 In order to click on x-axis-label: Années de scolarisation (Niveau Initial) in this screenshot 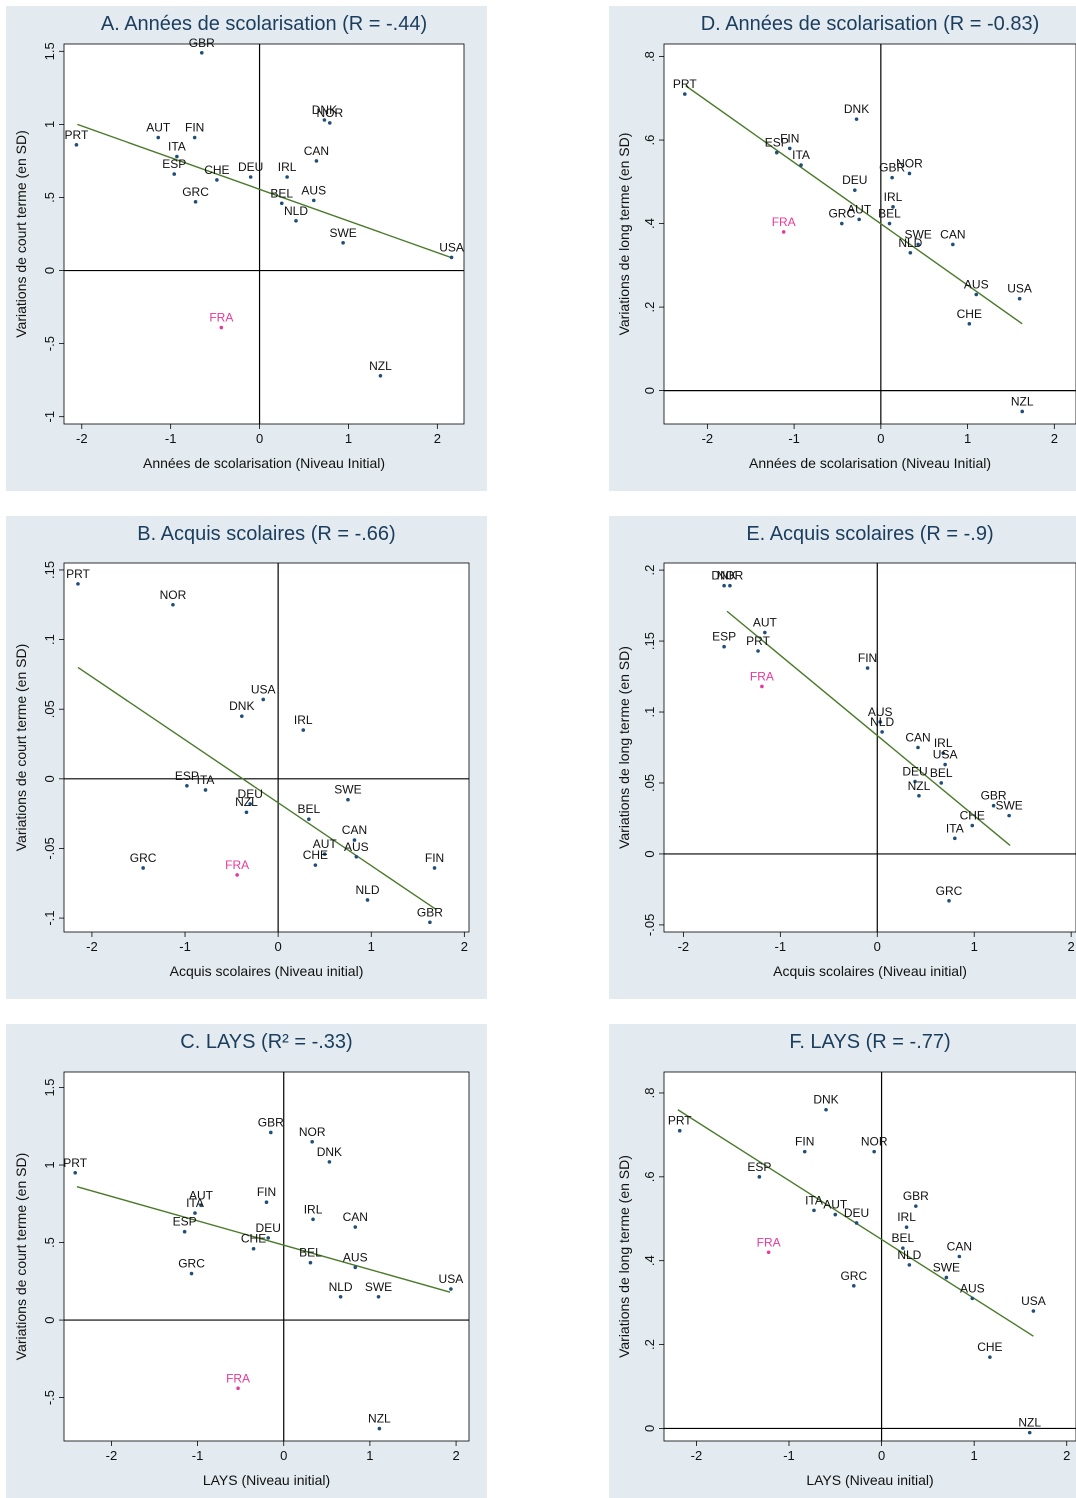, I will do `click(870, 463)`.